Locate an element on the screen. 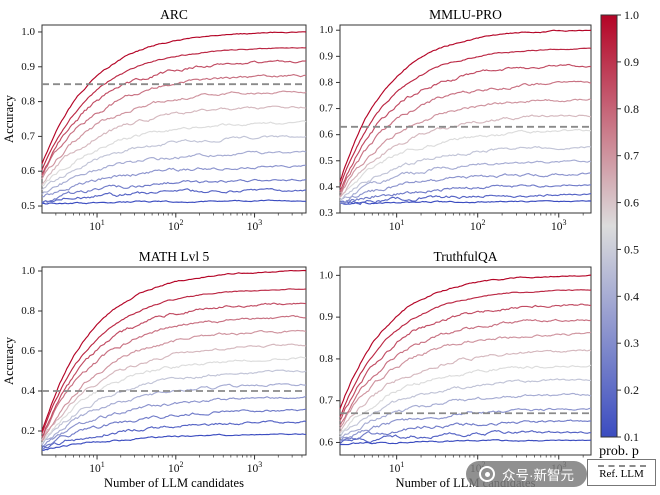 This screenshot has width=660, height=495. colorbar-tick-label: 0.9 is located at coordinates (631, 62).